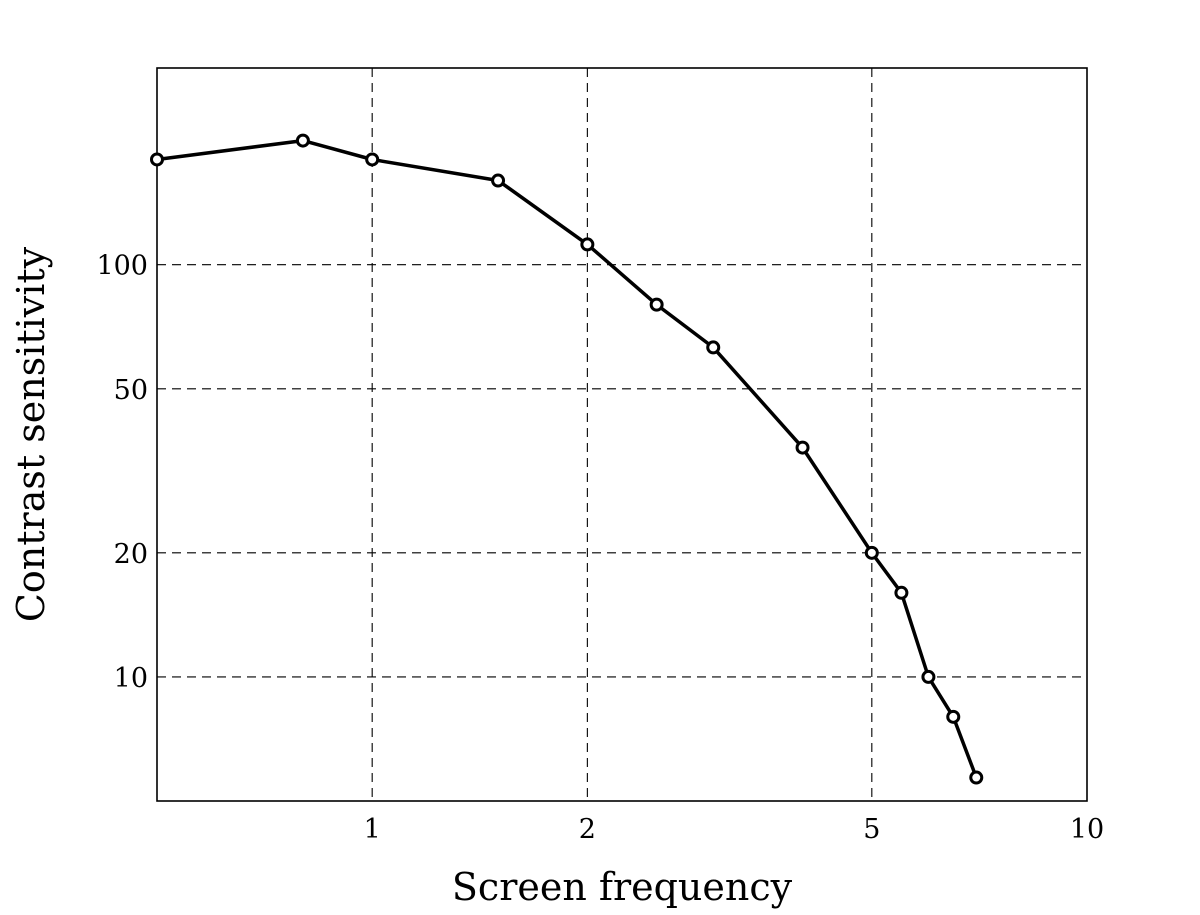  What do you see at coordinates (871, 829) in the screenshot?
I see `x-tick-label: 5` at bounding box center [871, 829].